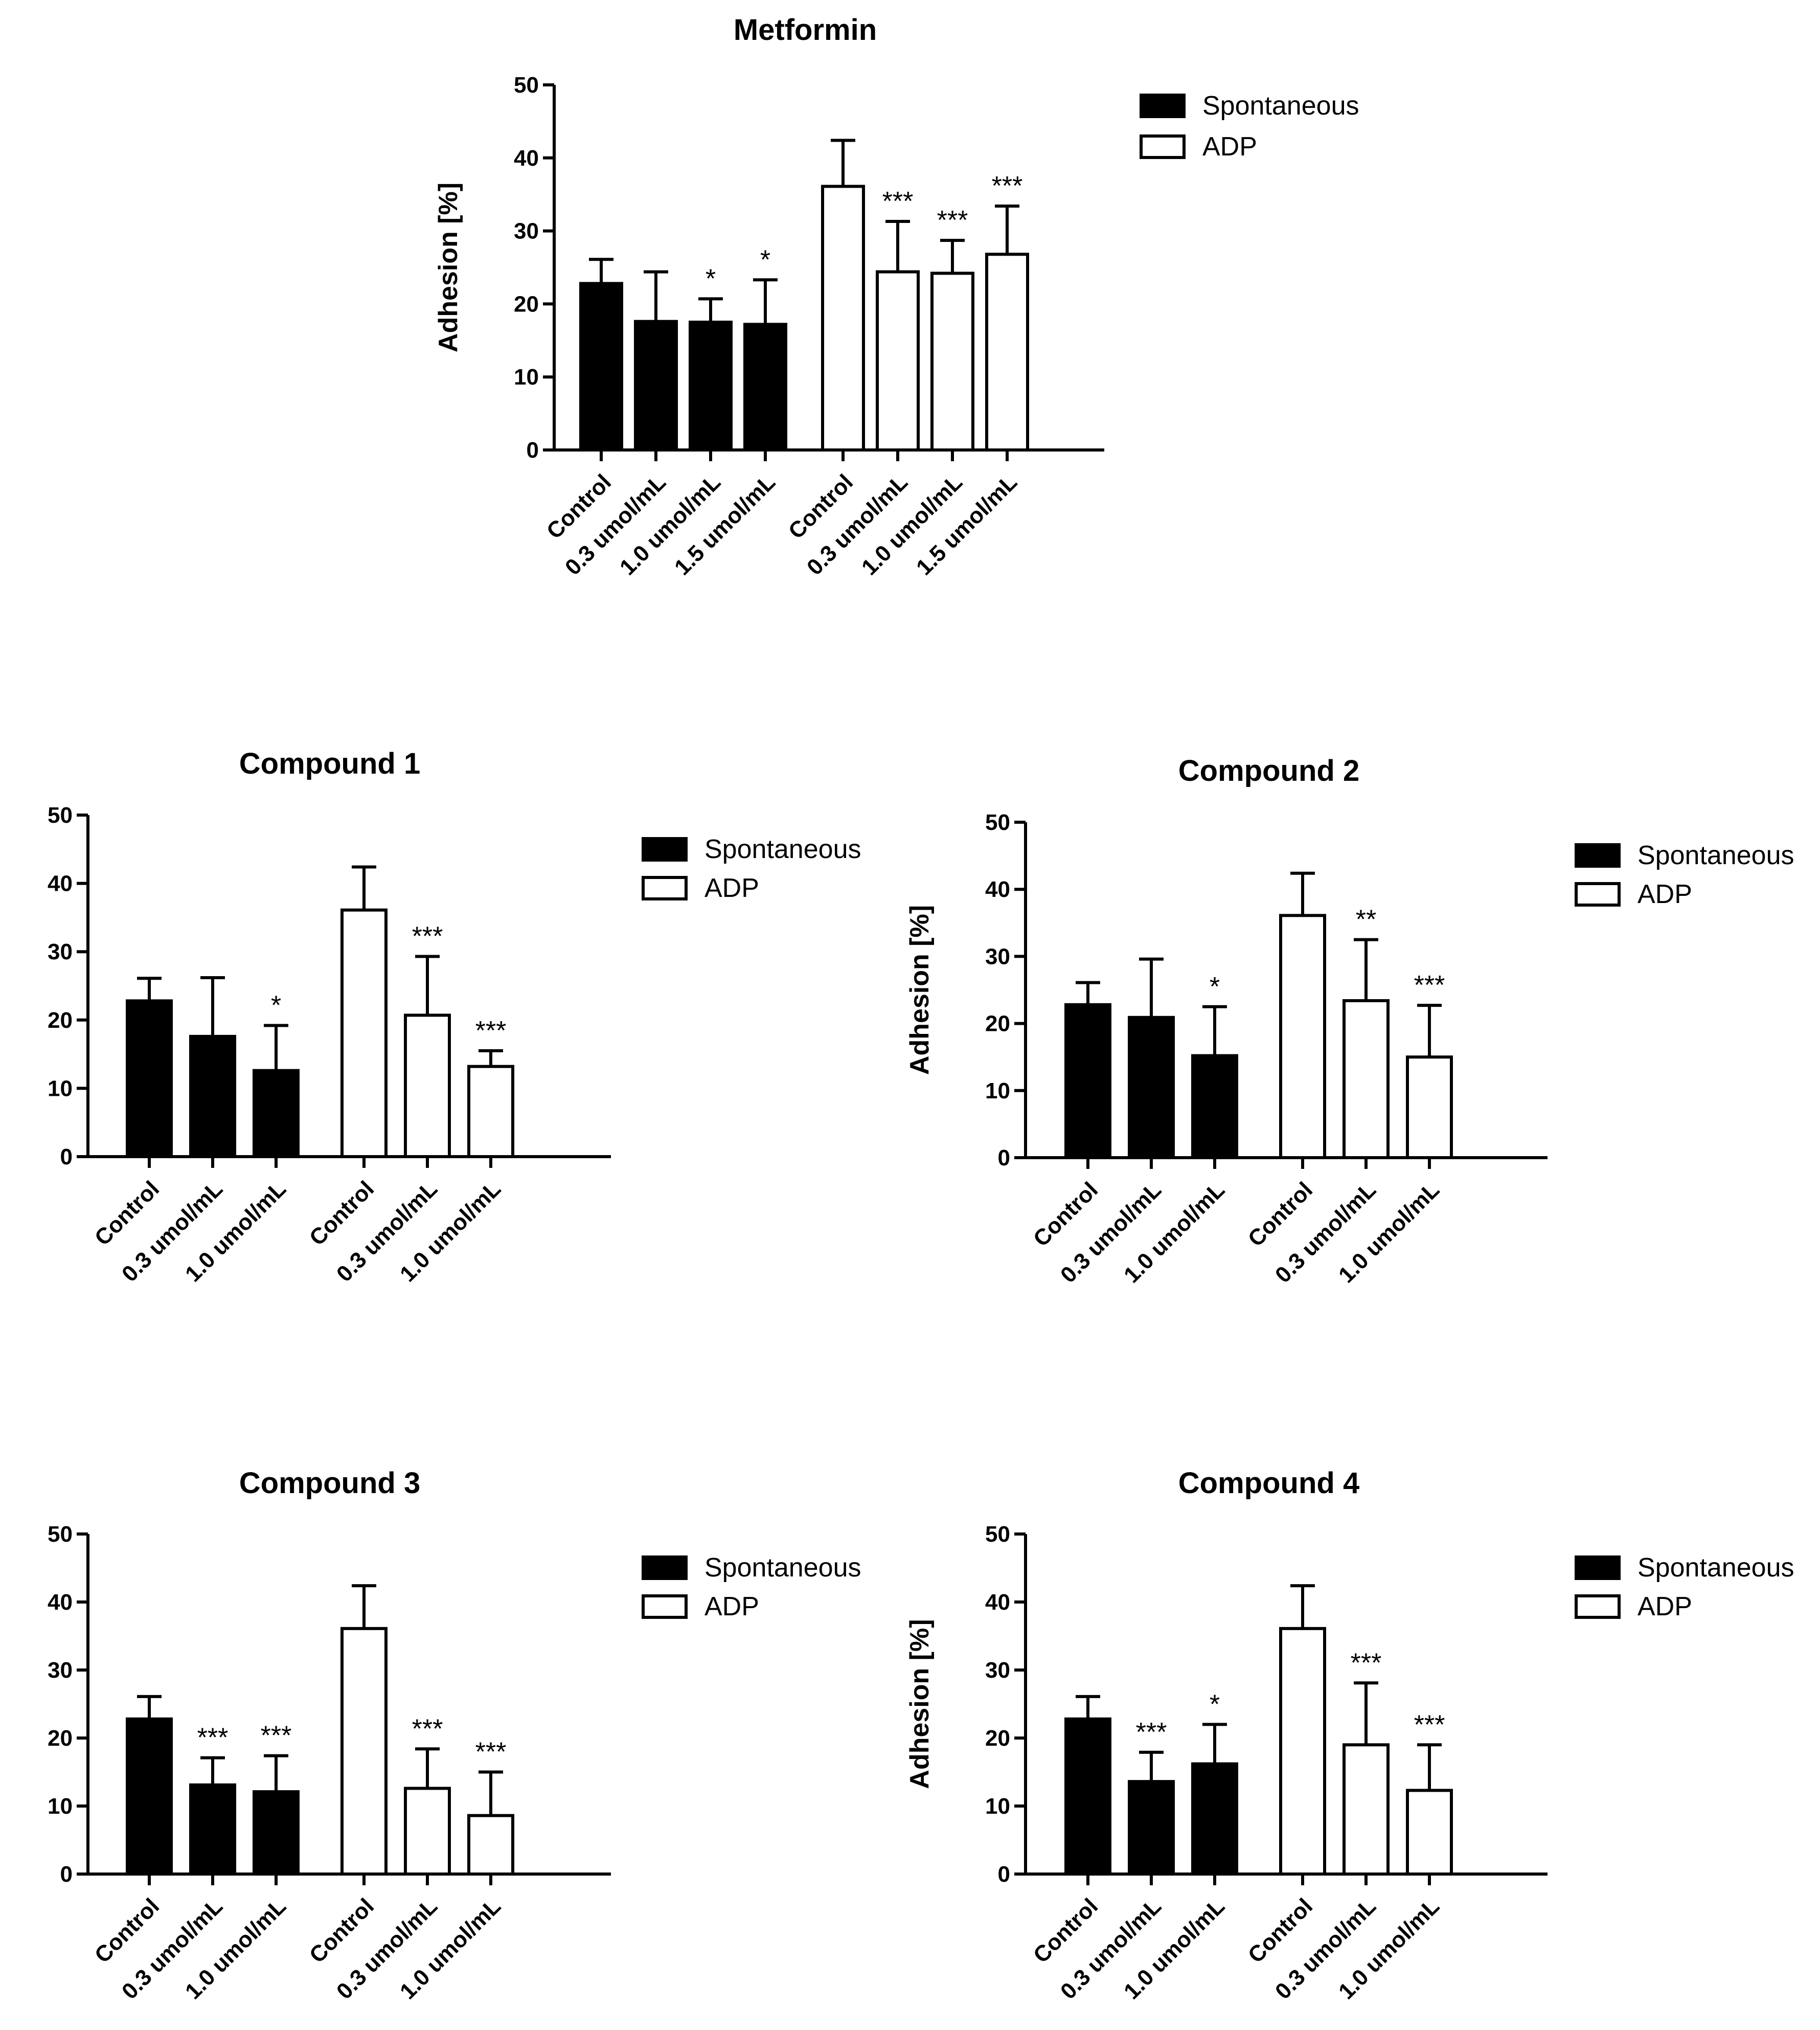 The height and width of the screenshot is (2030, 1820). I want to click on chart-title: Compound 3, so click(329, 1484).